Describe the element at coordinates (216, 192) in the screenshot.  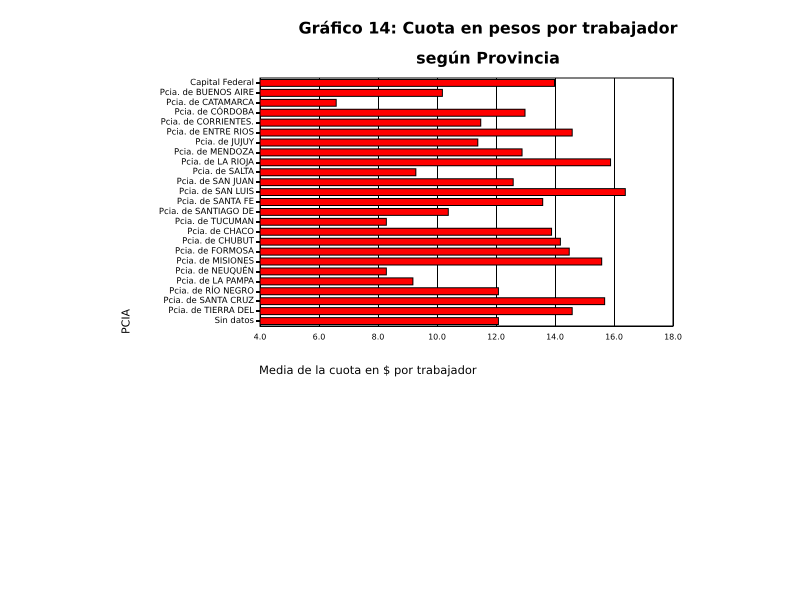
I see `y-tick-label: Pcia. de SAN LUIS` at that location.